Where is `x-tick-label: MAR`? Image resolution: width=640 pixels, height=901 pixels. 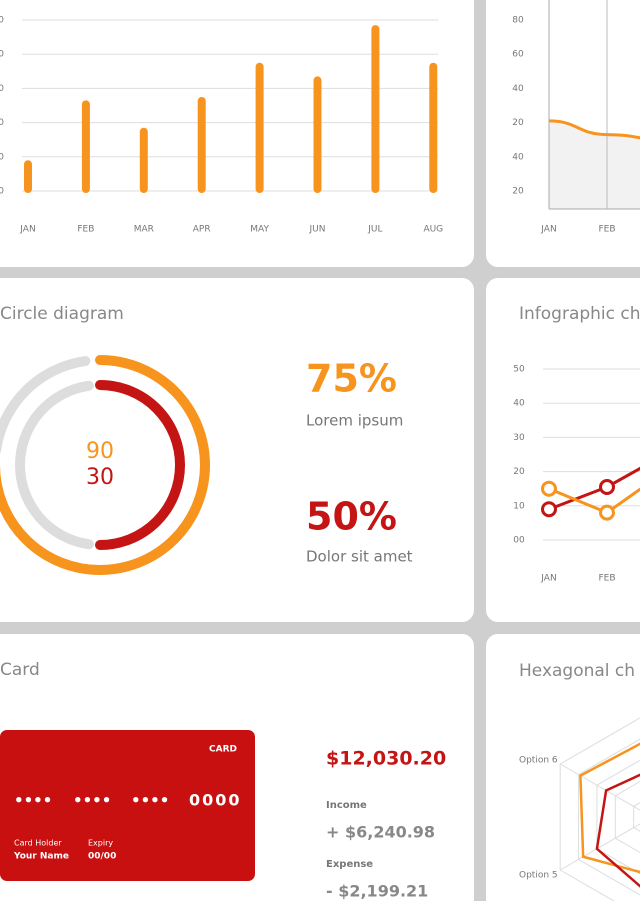 x-tick-label: MAR is located at coordinates (144, 230).